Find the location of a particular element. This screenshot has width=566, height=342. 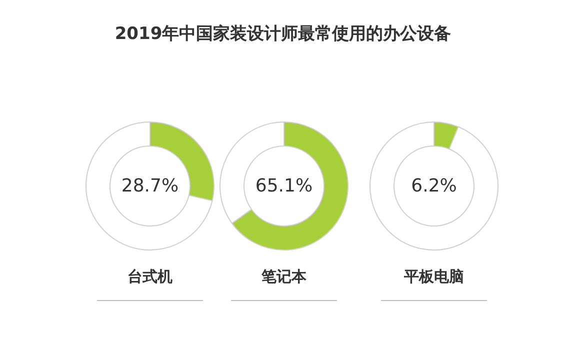

text: 2019年中国家装设计师最常使用的办公设备 is located at coordinates (283, 34).